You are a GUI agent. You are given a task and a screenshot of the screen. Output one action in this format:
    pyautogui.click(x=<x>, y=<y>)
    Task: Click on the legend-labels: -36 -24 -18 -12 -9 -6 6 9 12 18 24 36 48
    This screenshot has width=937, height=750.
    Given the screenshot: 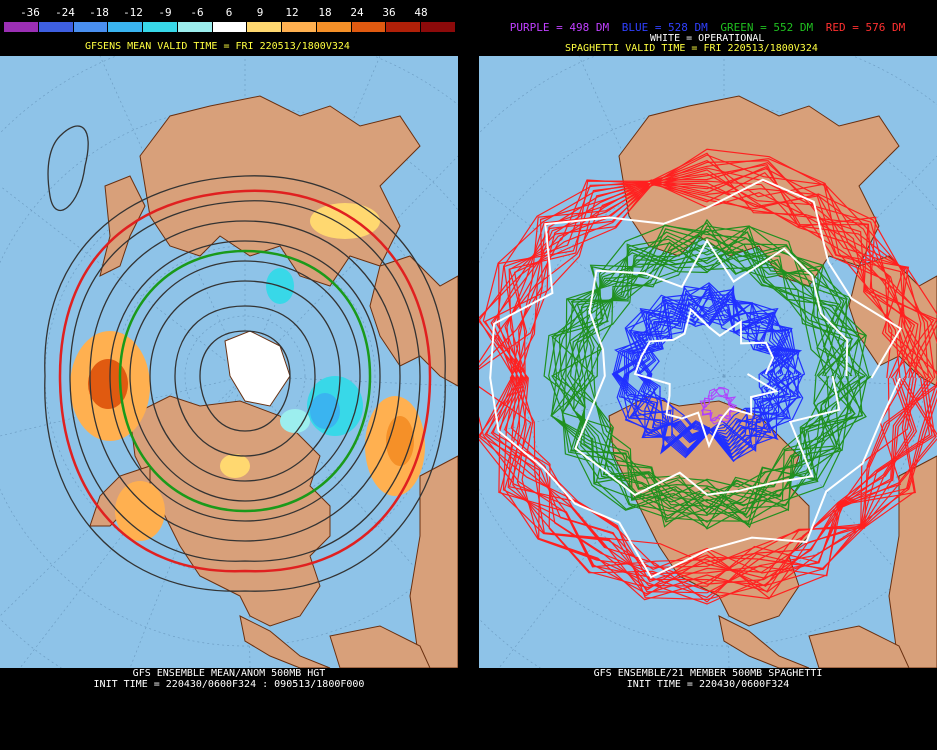 What is the action you would take?
    pyautogui.click(x=231, y=13)
    